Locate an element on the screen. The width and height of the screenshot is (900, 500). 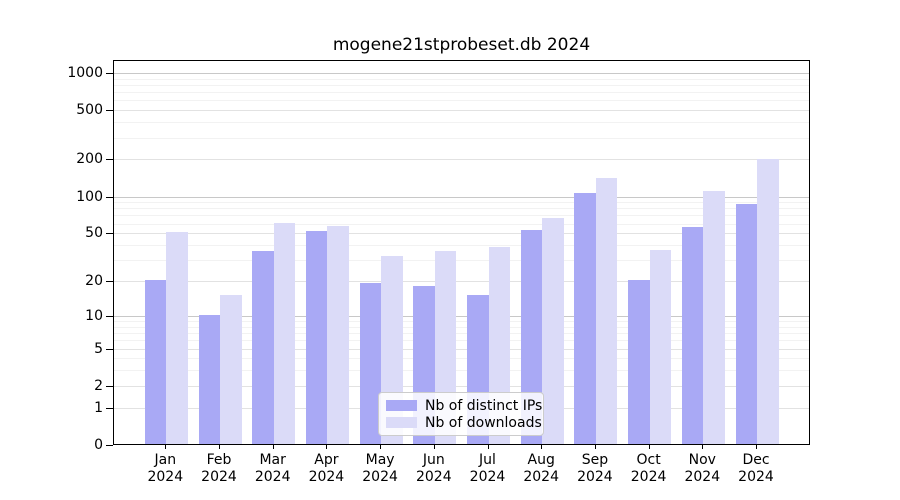
chart-title: mogene21stprobeset.db 2024 is located at coordinates (461, 45).